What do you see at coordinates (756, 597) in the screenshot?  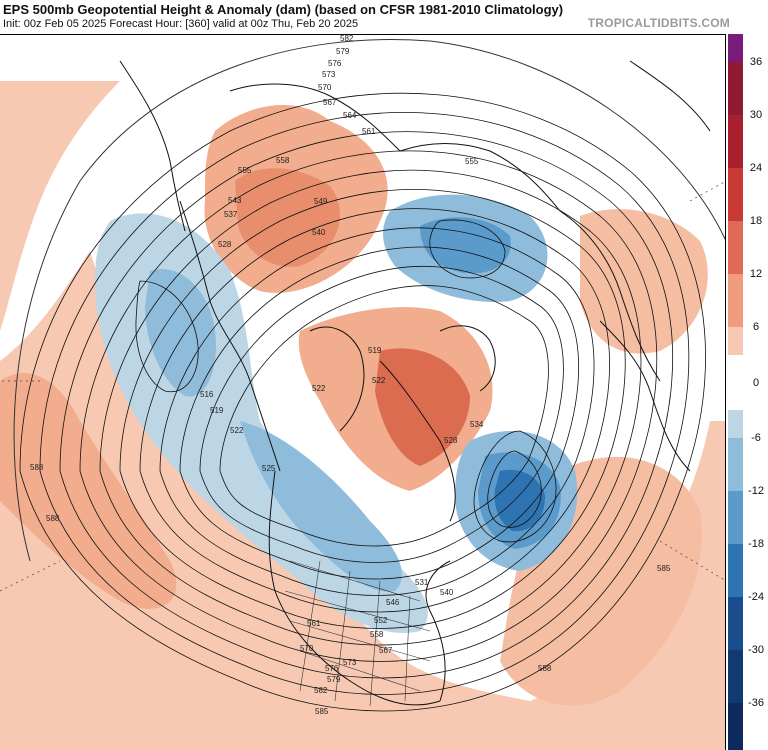 I see `colorbar-label: -24` at bounding box center [756, 597].